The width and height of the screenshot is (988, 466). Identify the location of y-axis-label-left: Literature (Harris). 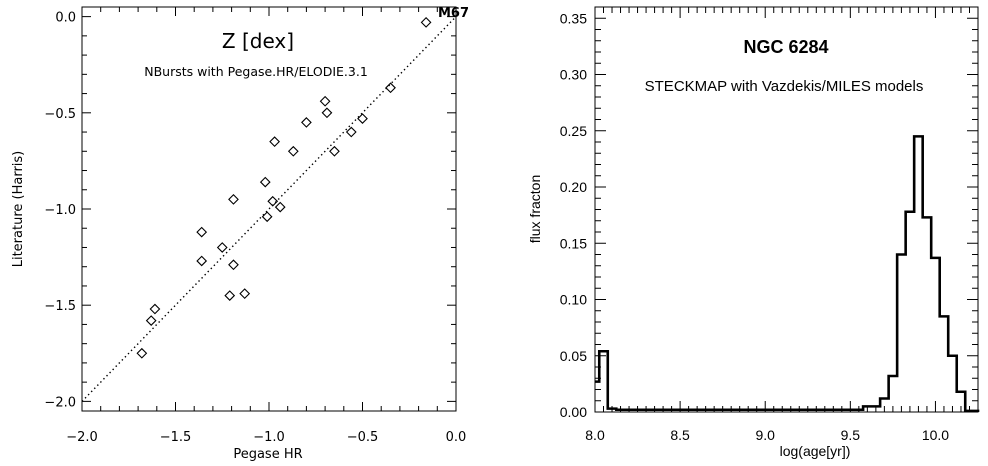
(18, 209).